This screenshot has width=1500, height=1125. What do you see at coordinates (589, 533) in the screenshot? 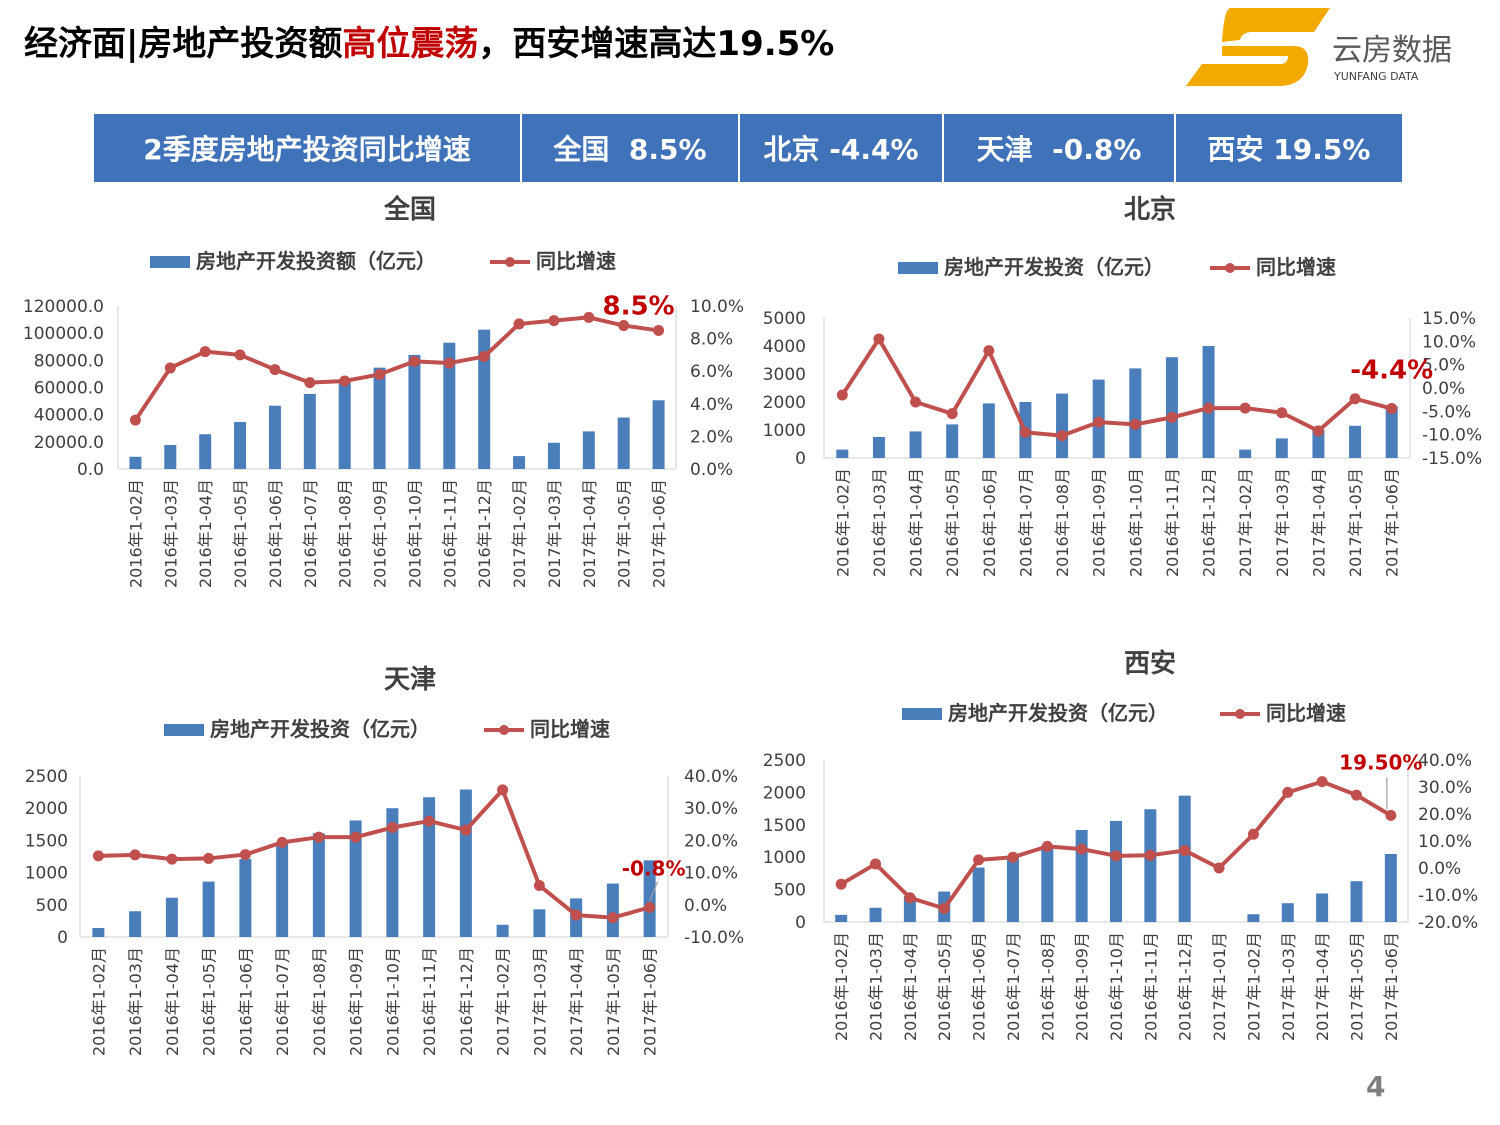
I see `category-label: 2017年1-04月` at bounding box center [589, 533].